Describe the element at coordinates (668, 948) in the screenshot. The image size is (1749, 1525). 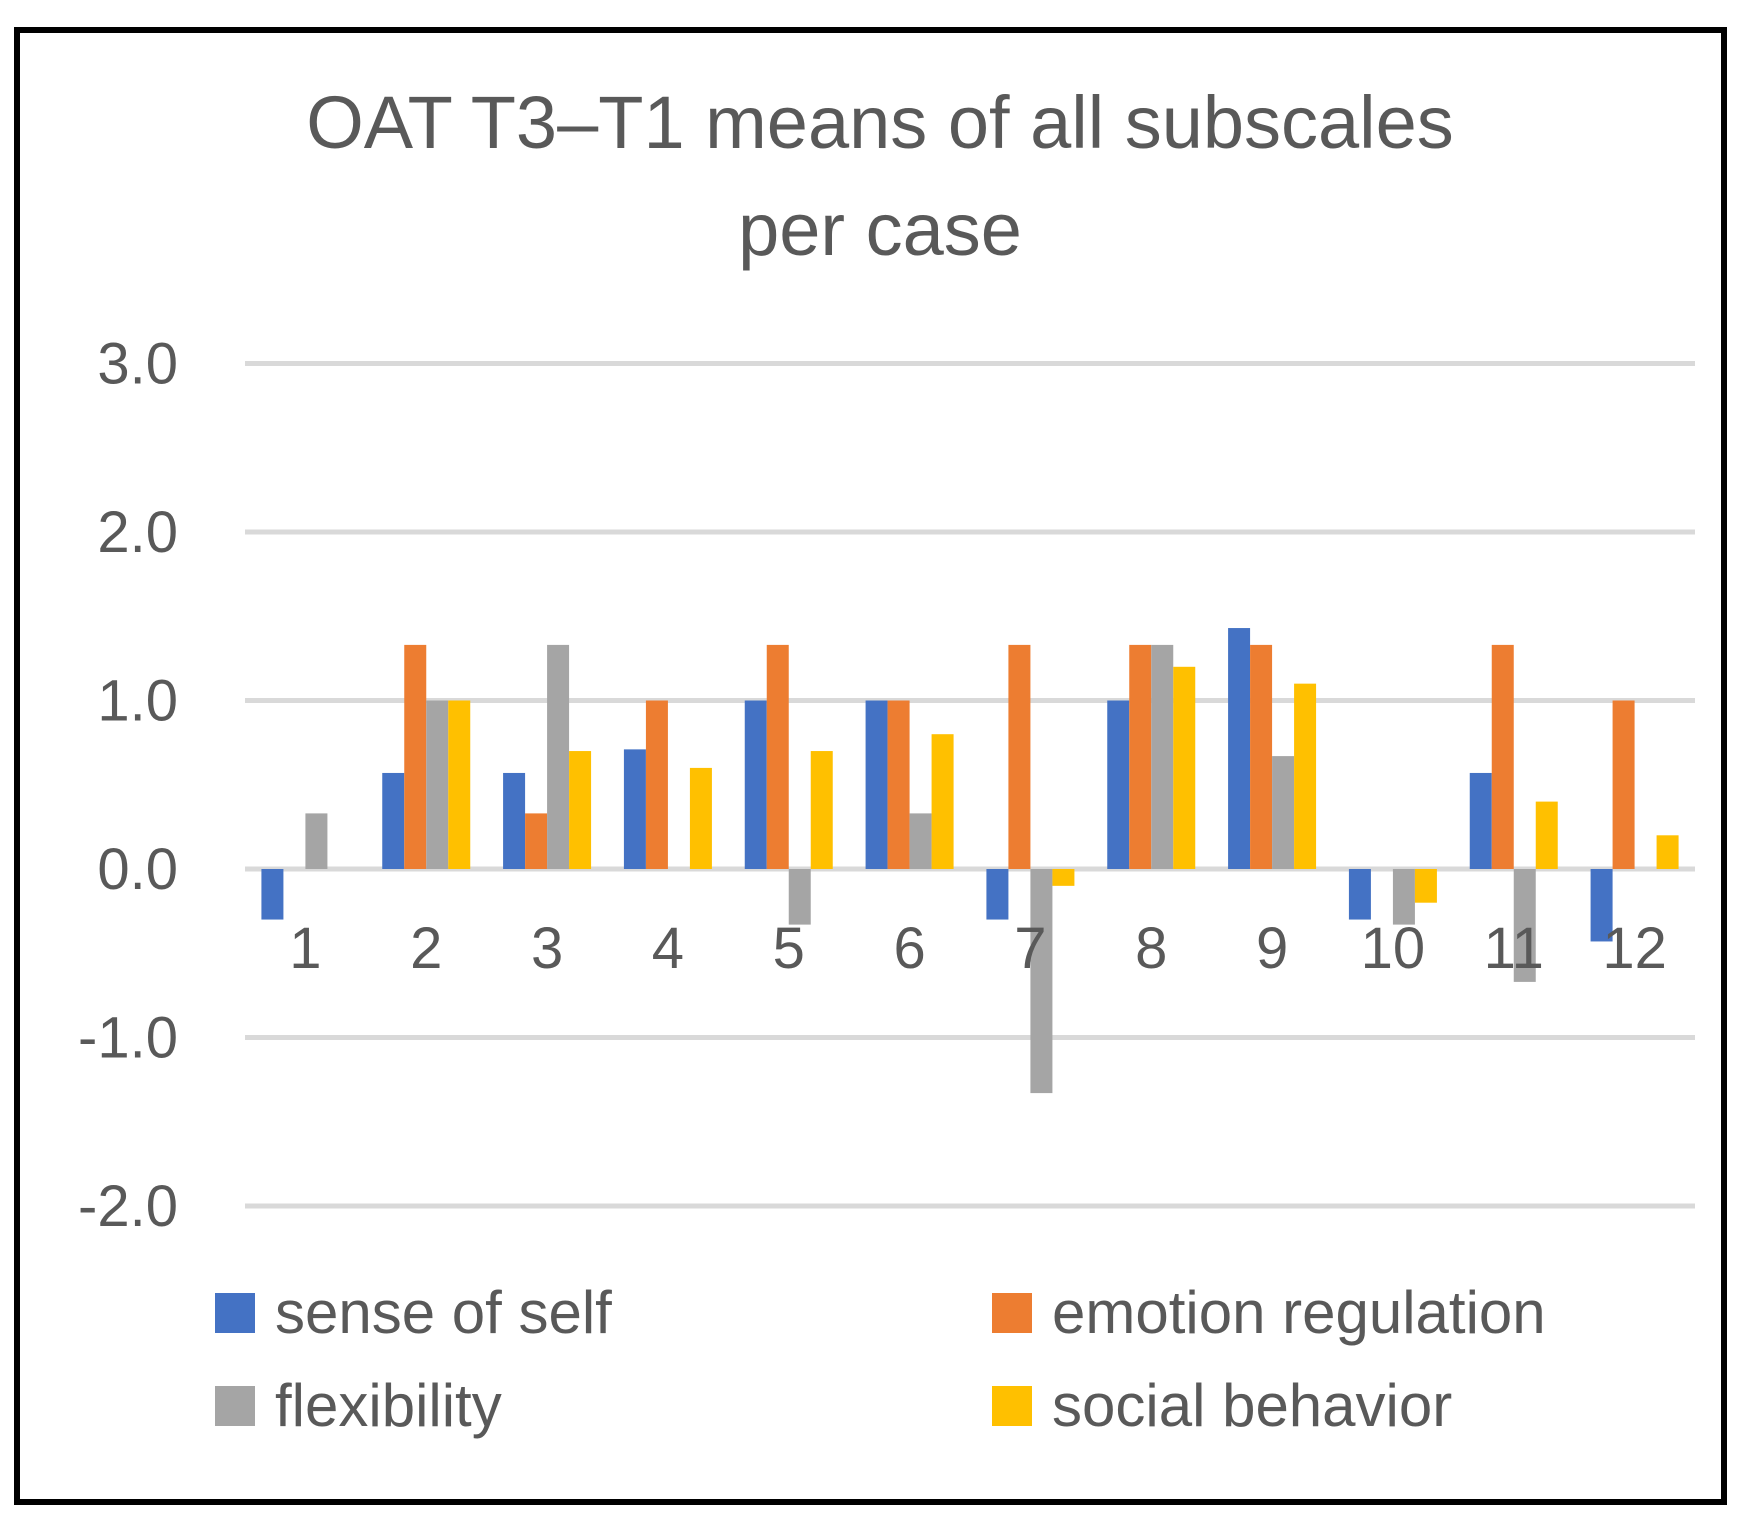
I see `x-tick-label: 4` at that location.